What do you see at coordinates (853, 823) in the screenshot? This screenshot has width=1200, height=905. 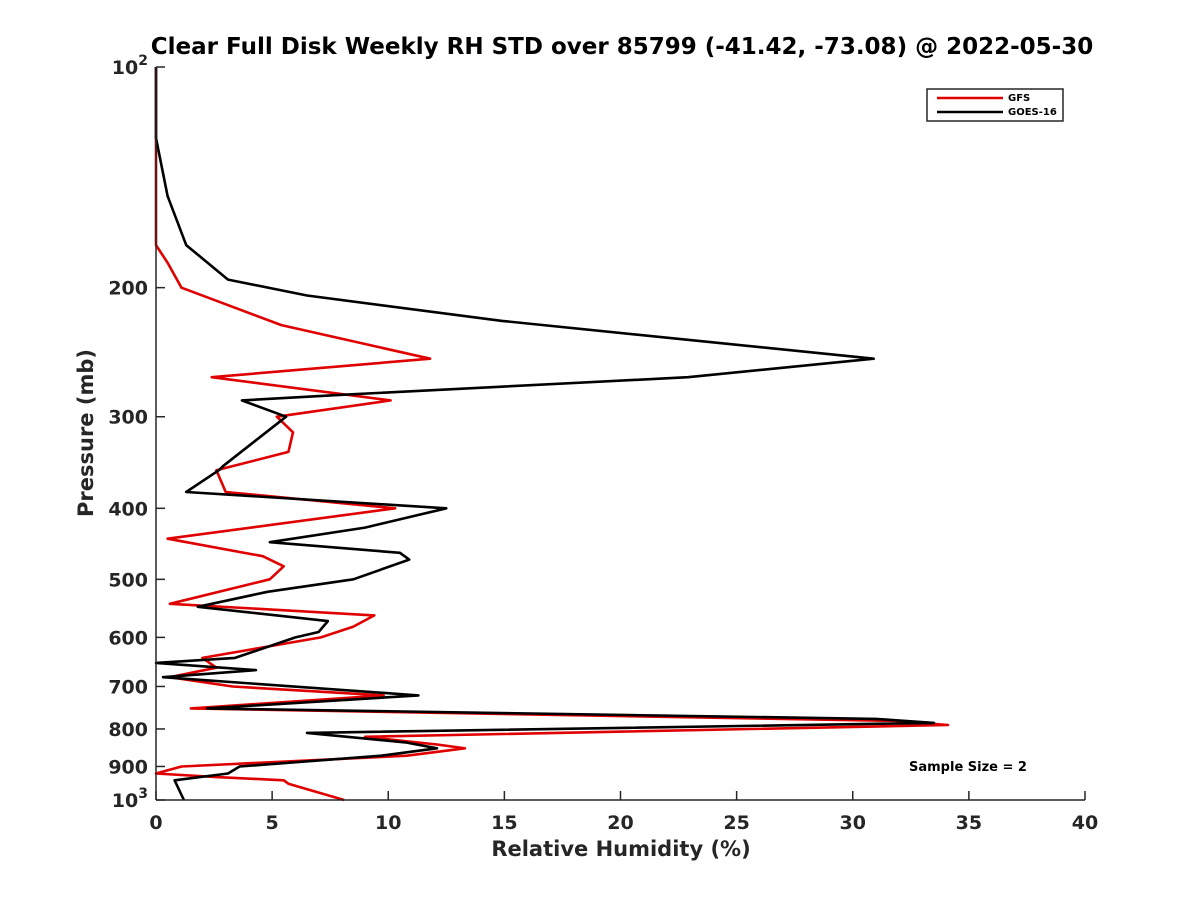 I see `x-tick-label: 30` at bounding box center [853, 823].